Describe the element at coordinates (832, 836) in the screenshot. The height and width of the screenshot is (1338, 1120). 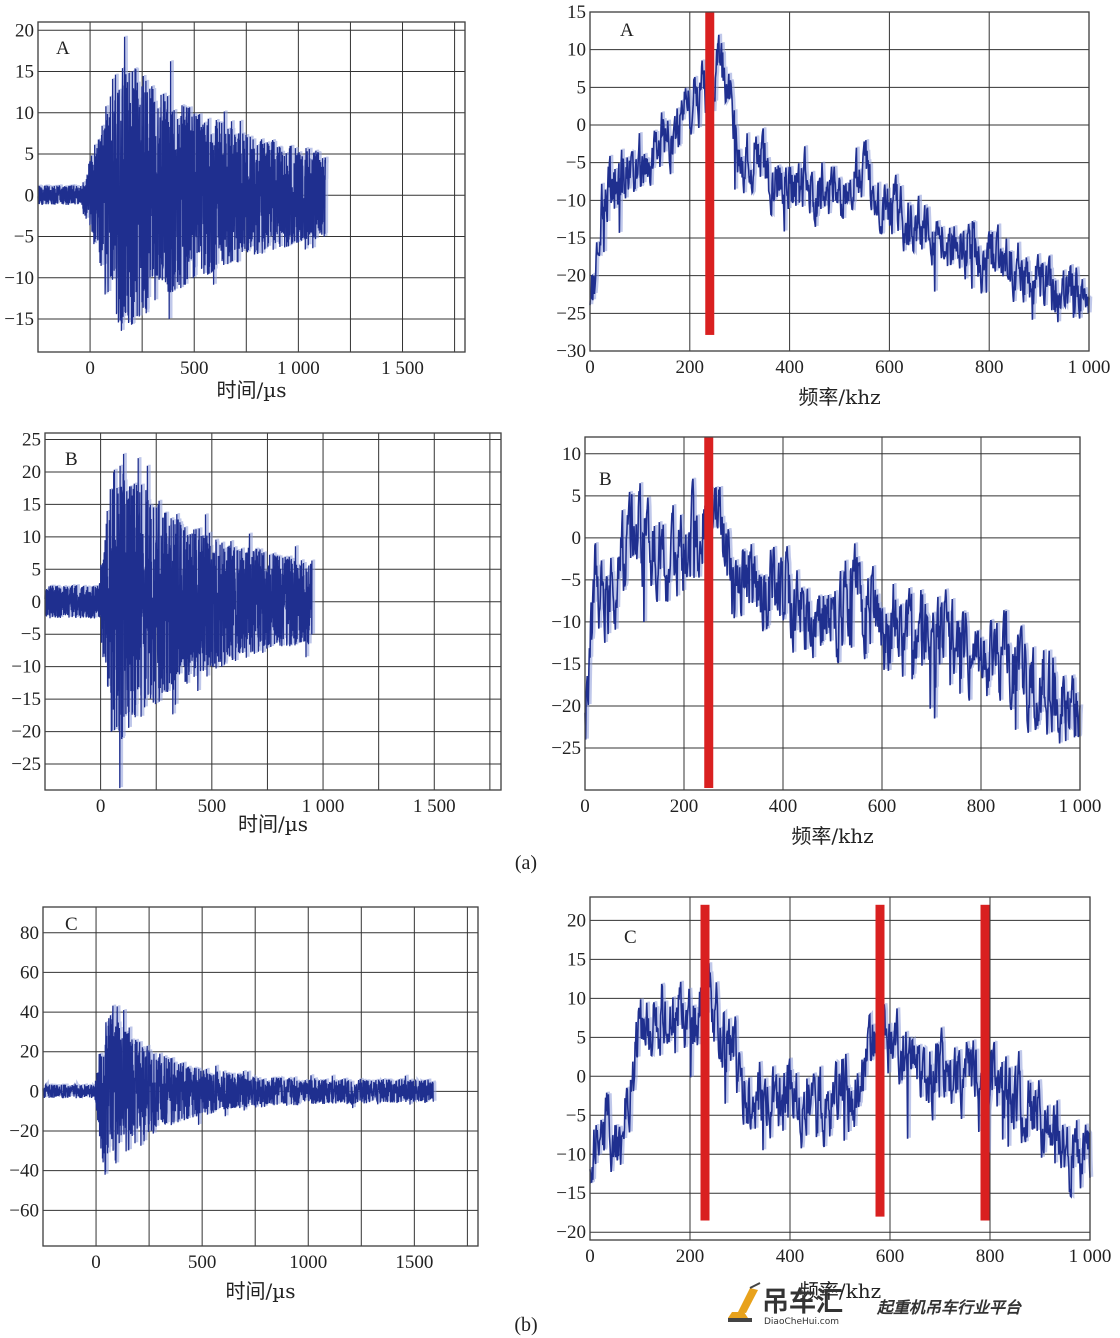
I see `x-axis-label: 频率/khz` at that location.